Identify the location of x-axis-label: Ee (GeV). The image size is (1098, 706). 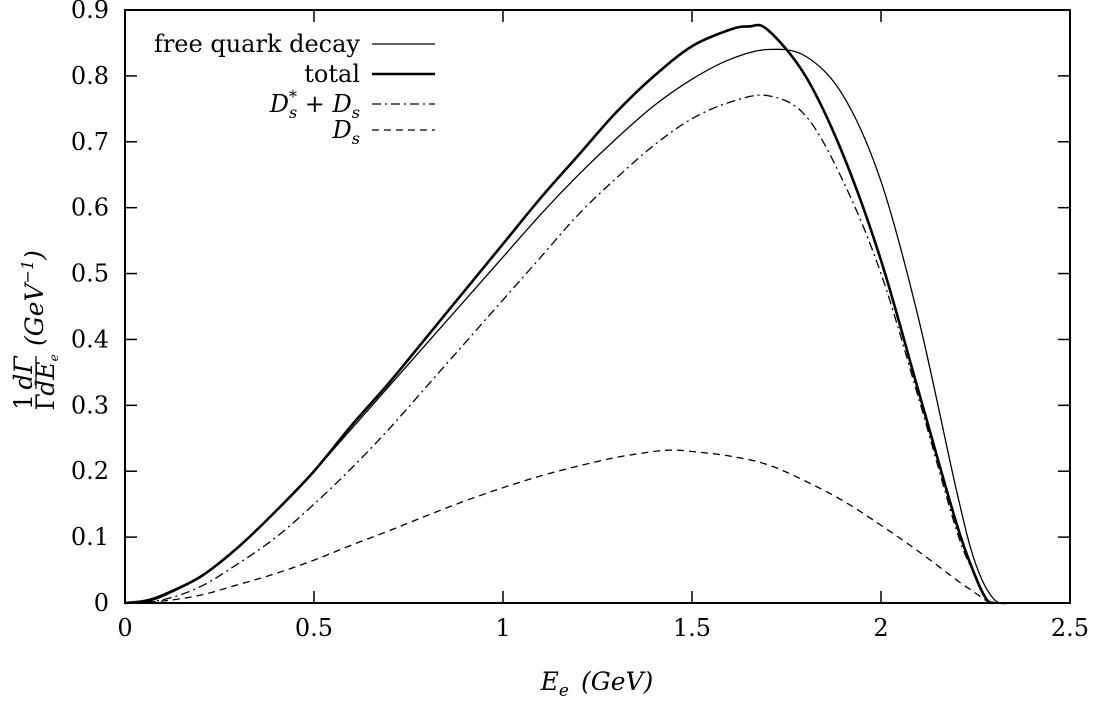
(597, 684).